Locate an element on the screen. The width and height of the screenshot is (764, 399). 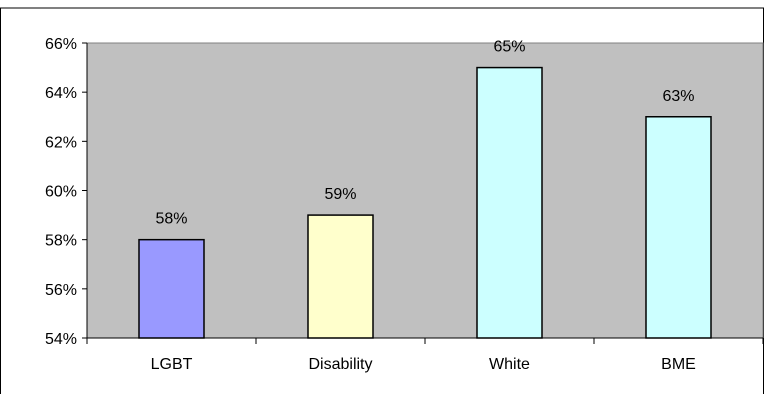
bar-lgbt is located at coordinates (171, 288).